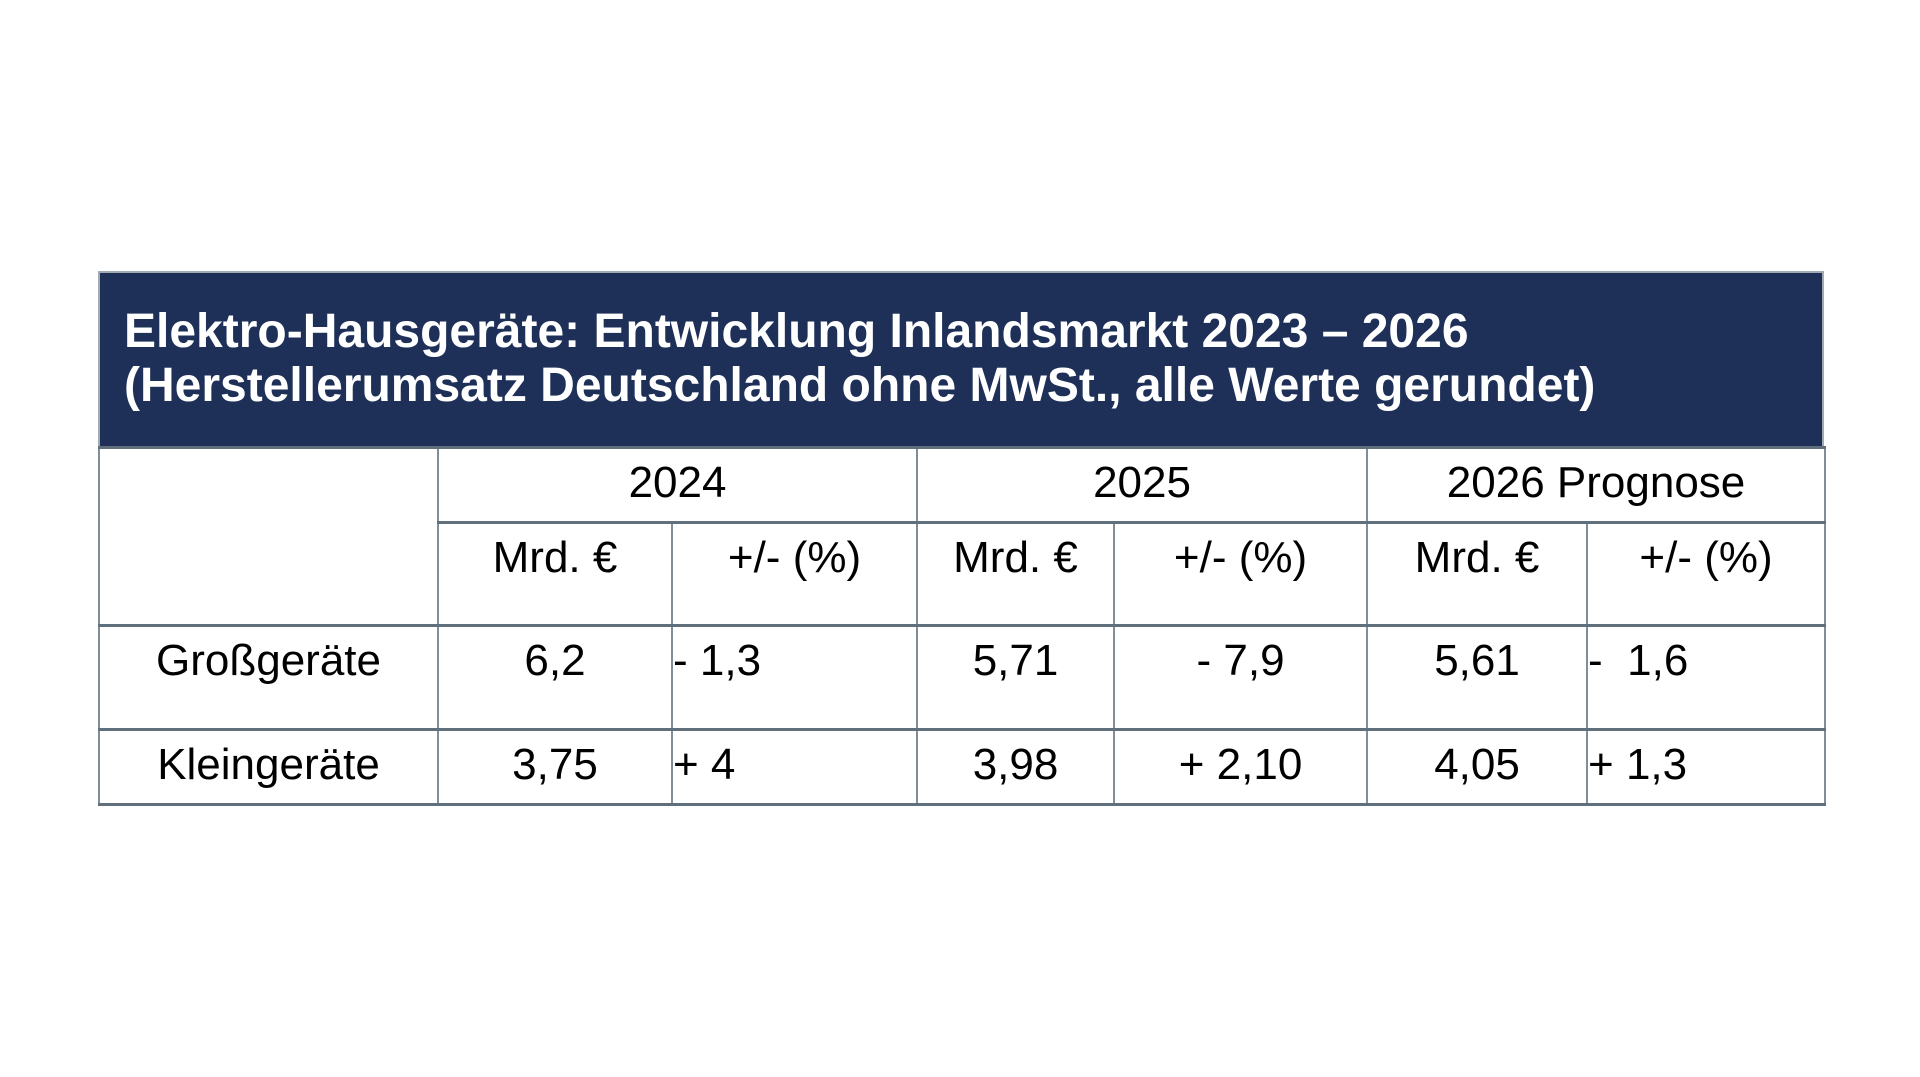 The width and height of the screenshot is (1920, 1077). I want to click on value-cell: + 2,10, so click(1241, 767).